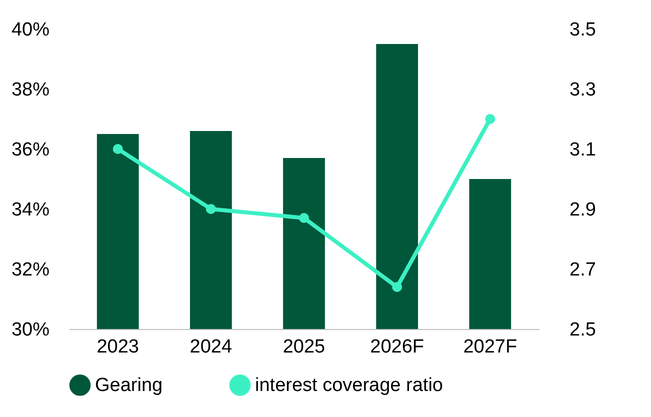 The height and width of the screenshot is (417, 651). What do you see at coordinates (30, 30) in the screenshot?
I see `y-tick-label: 40%` at bounding box center [30, 30].